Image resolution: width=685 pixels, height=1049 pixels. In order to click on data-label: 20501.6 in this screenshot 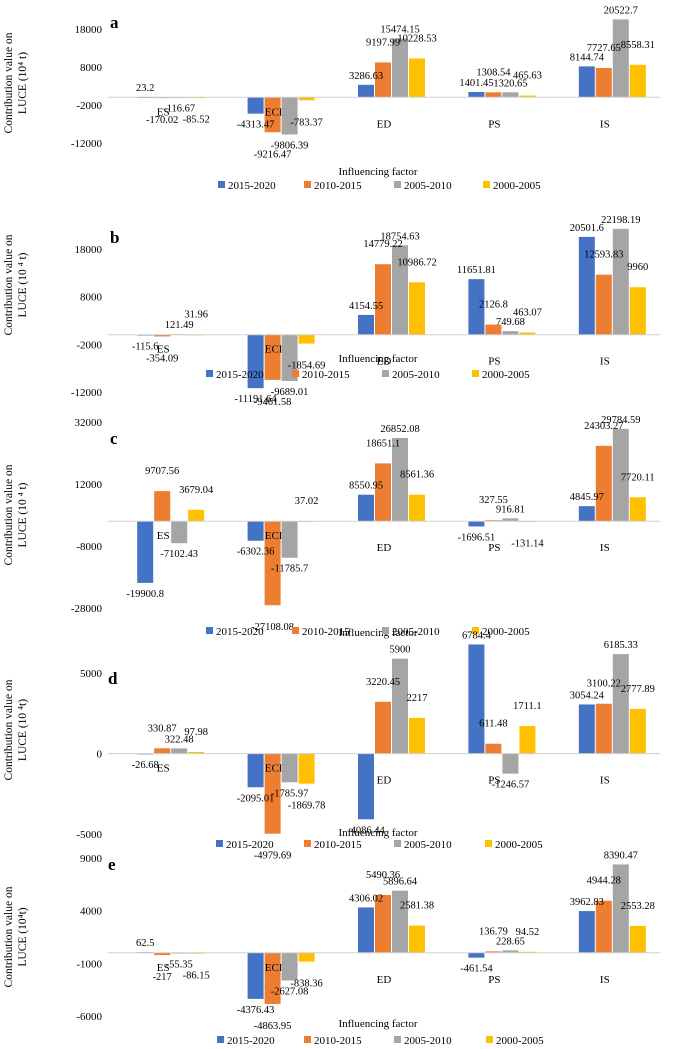, I will do `click(587, 228)`.